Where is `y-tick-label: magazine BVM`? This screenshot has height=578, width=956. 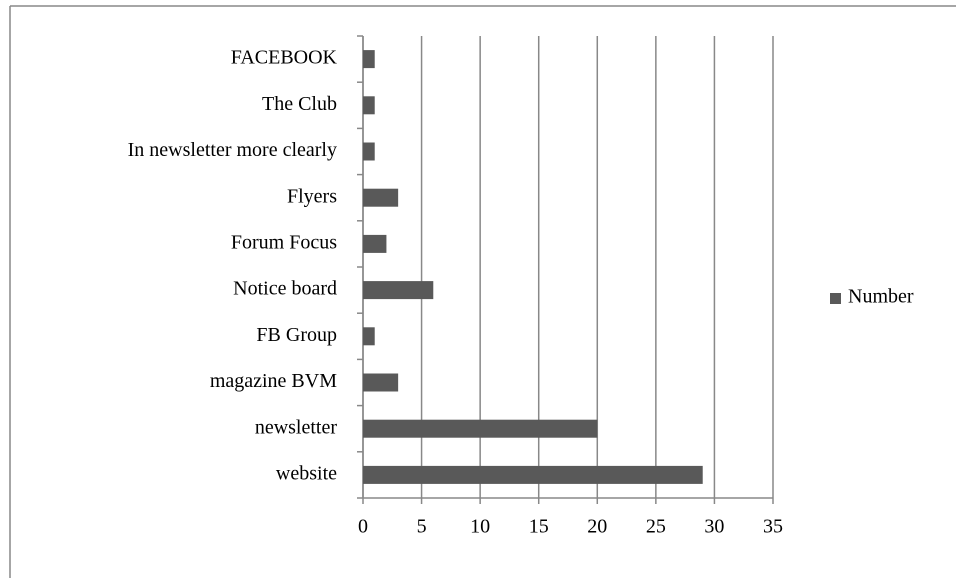
y-tick-label: magazine BVM is located at coordinates (273, 381).